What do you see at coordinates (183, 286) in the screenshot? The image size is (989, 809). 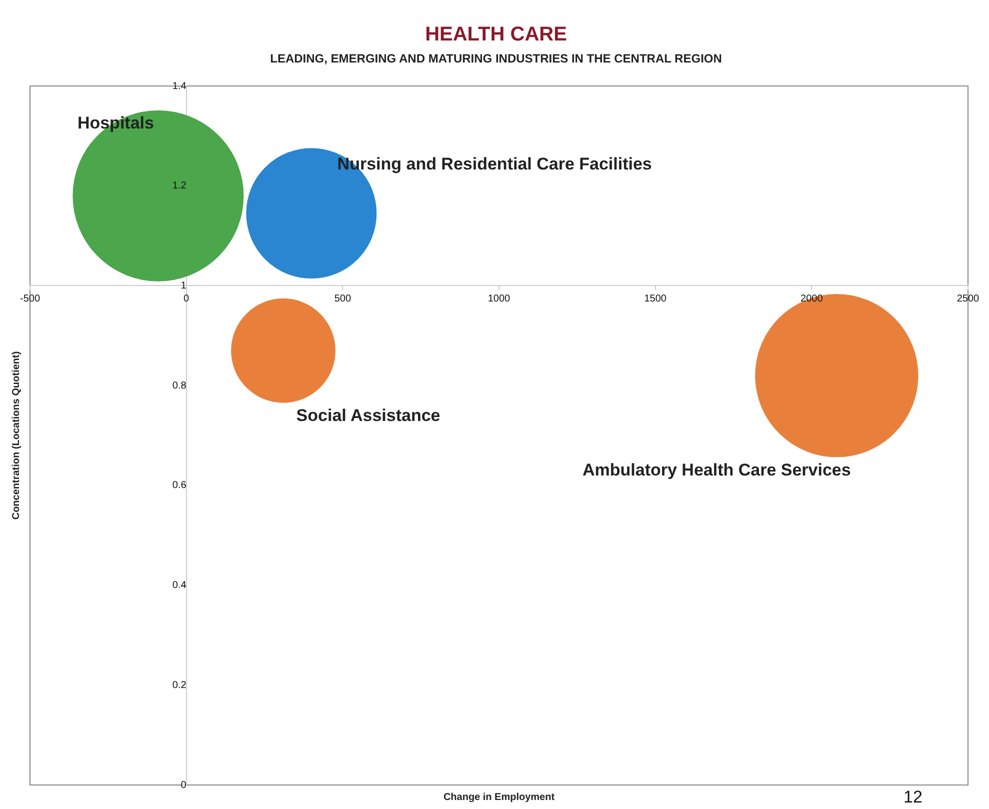 I see `y-tick-label: 1` at bounding box center [183, 286].